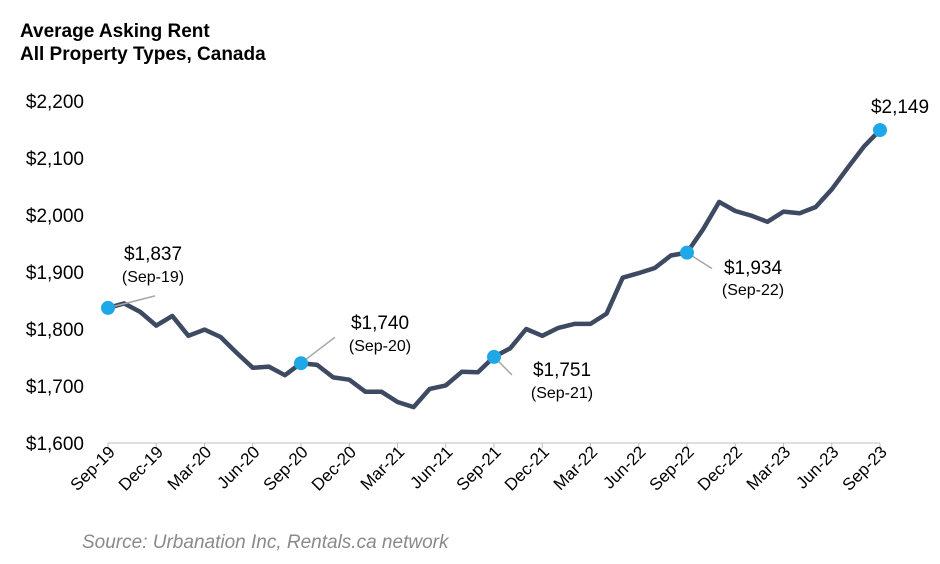  I want to click on callout-value-label: $1,837, so click(153, 254).